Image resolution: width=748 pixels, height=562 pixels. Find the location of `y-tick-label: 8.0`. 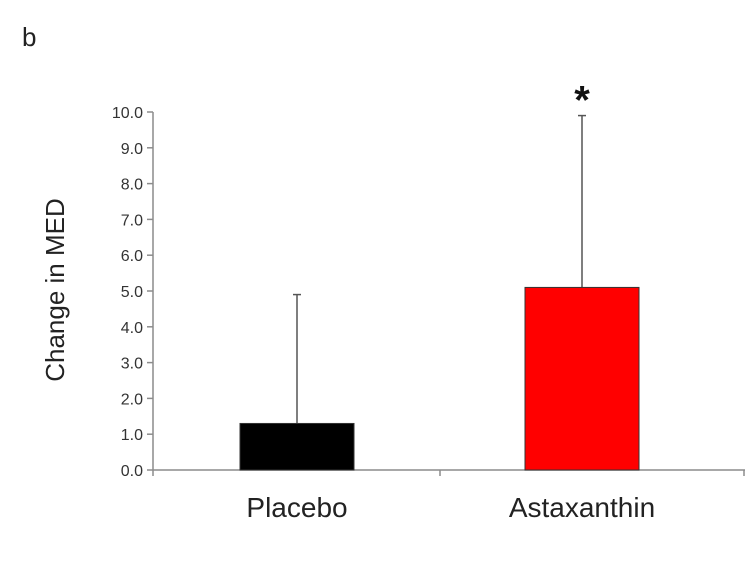

y-tick-label: 8.0 is located at coordinates (132, 185).